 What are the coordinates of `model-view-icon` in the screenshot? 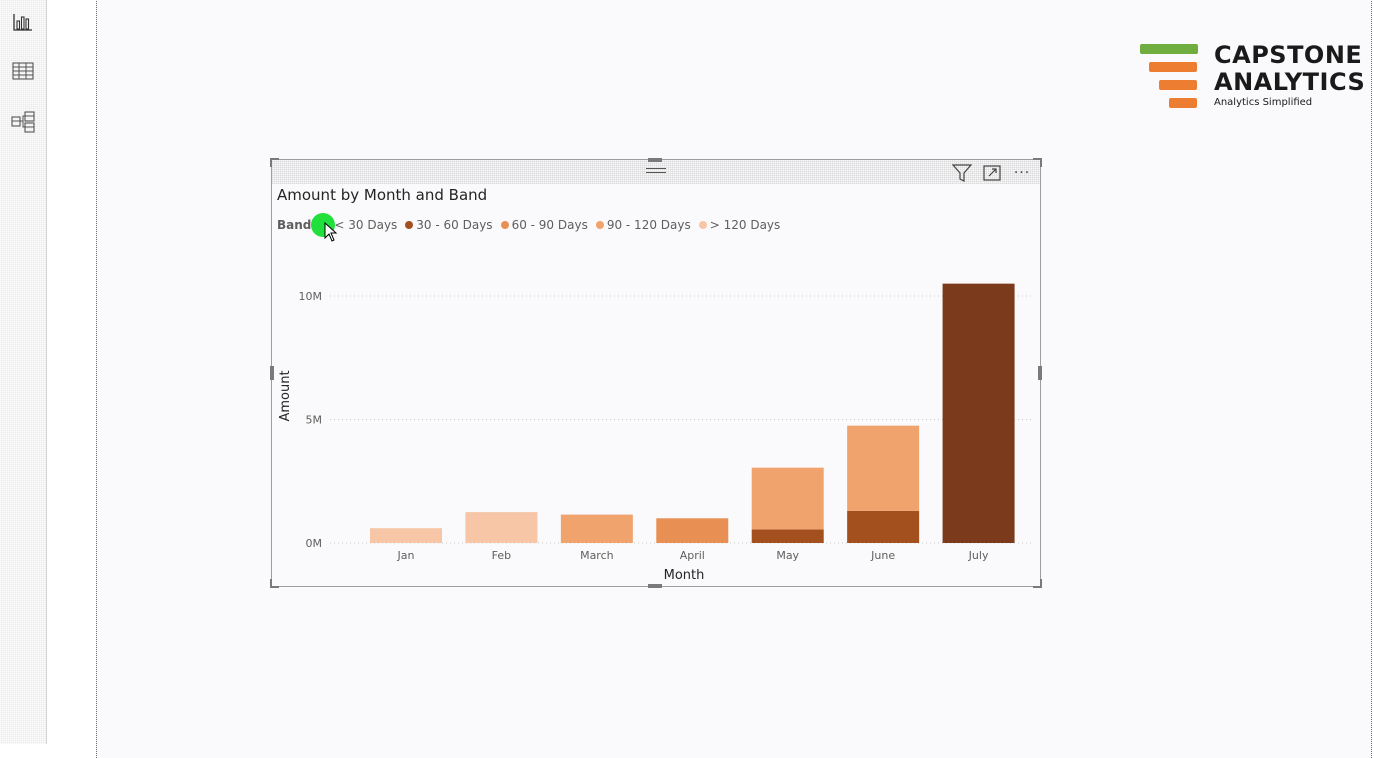 It's located at (23, 122).